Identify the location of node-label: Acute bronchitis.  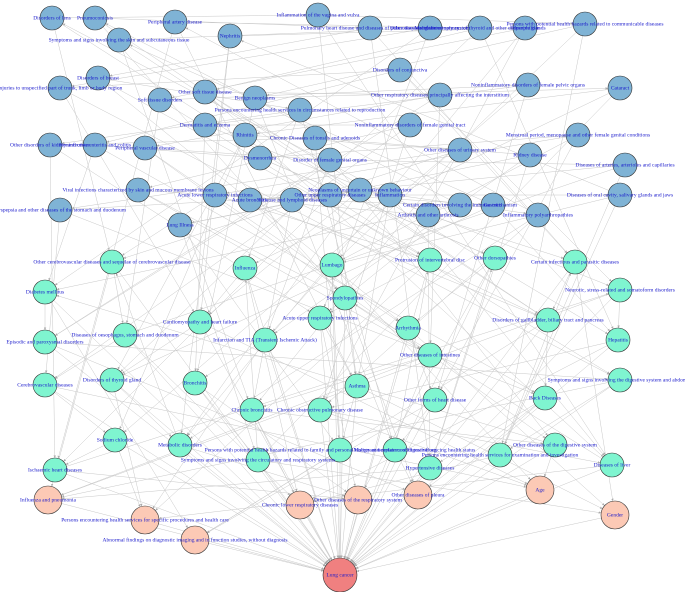
(250, 200).